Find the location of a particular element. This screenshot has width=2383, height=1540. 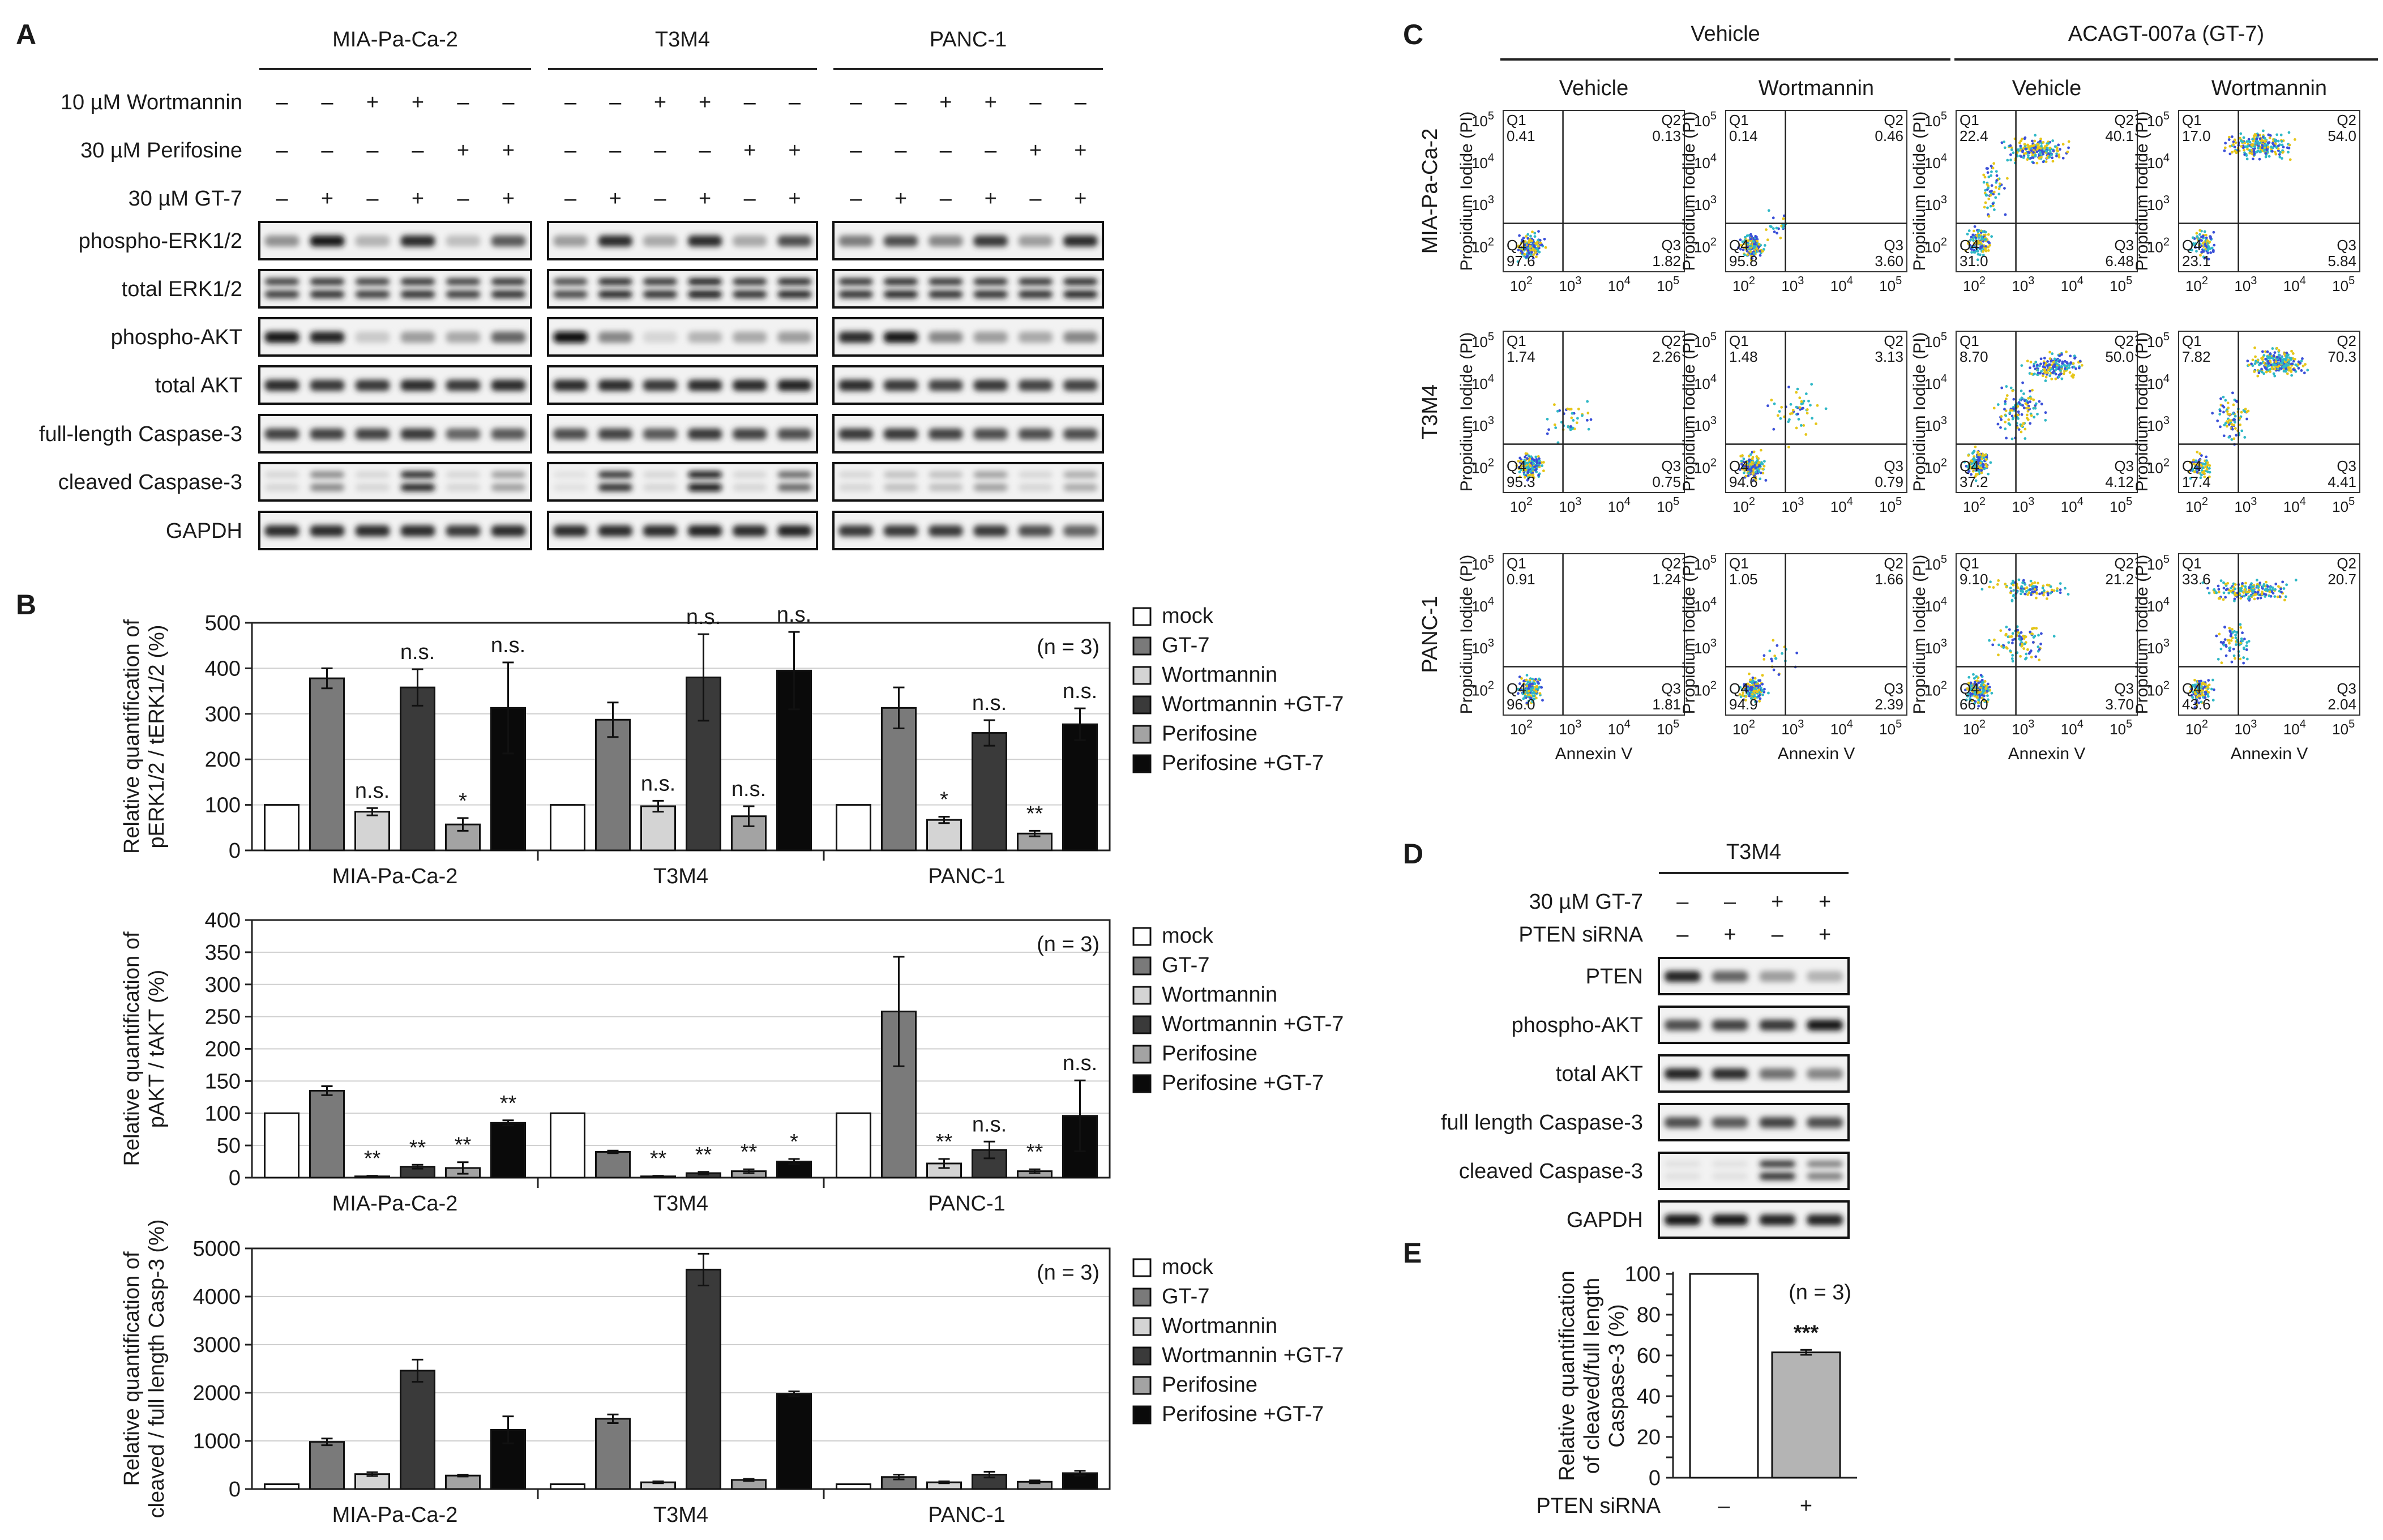

quadrant-value: 50.0 is located at coordinates (2119, 356).